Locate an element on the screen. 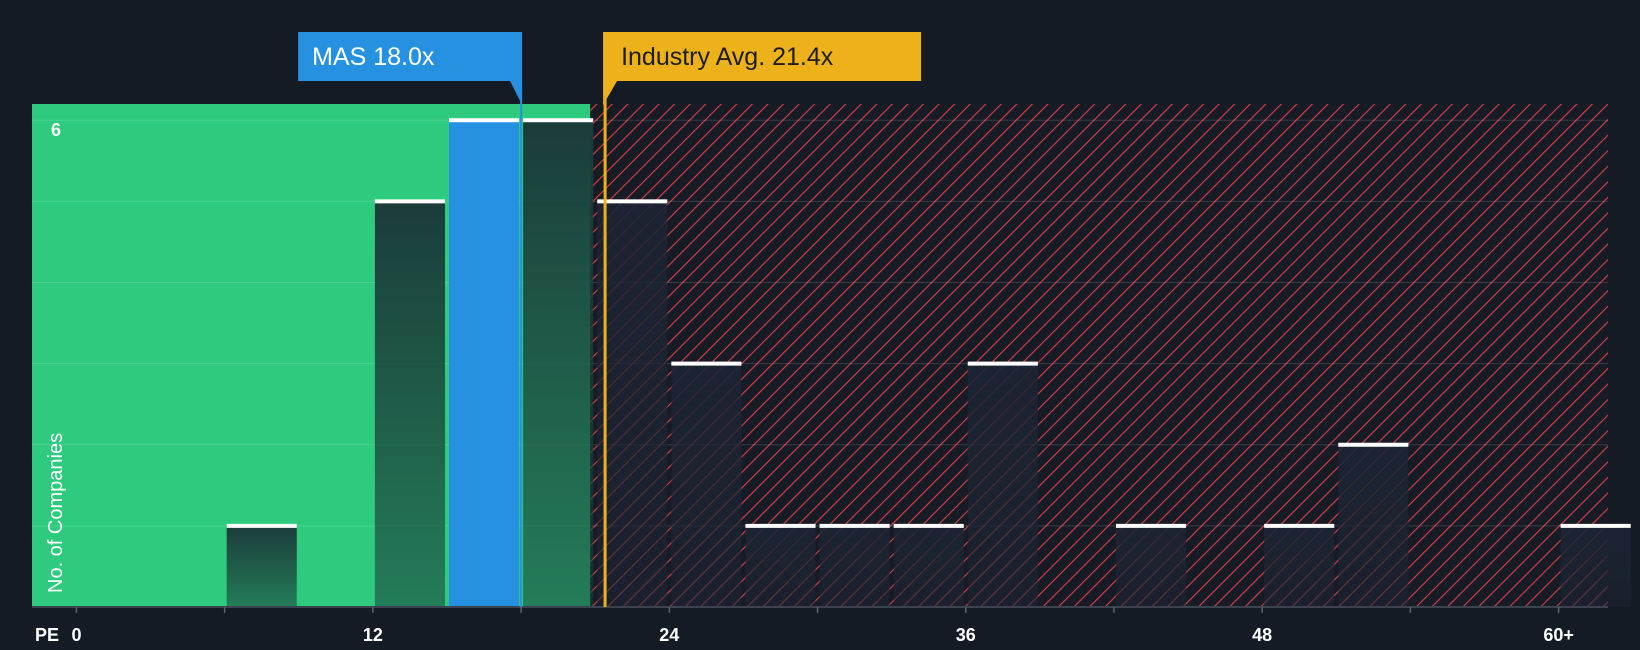 The image size is (1640, 650). x-tick-label: 24 is located at coordinates (669, 635).